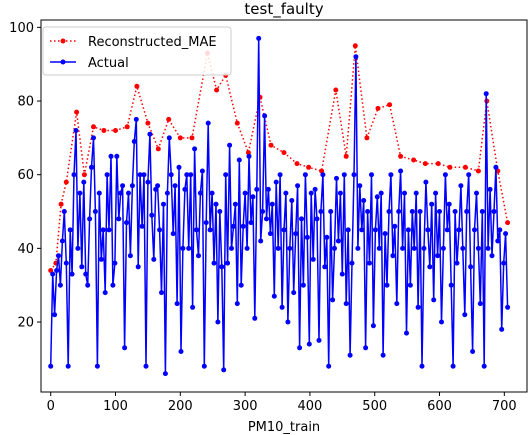  I want to click on legend-marker-reconstructed, so click(63, 41).